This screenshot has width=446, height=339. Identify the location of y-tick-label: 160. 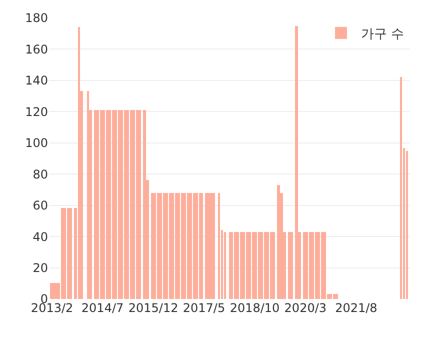
(36, 49).